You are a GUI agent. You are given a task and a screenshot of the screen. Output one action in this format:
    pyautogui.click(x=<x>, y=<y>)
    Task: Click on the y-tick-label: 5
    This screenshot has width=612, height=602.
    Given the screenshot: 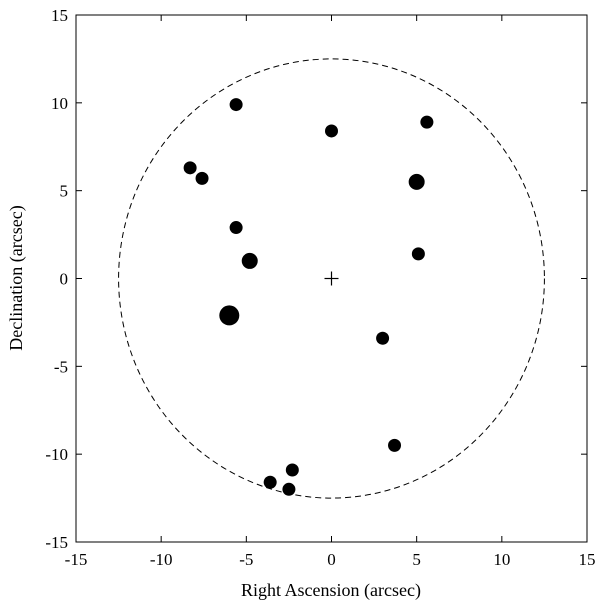 What is the action you would take?
    pyautogui.click(x=64, y=191)
    